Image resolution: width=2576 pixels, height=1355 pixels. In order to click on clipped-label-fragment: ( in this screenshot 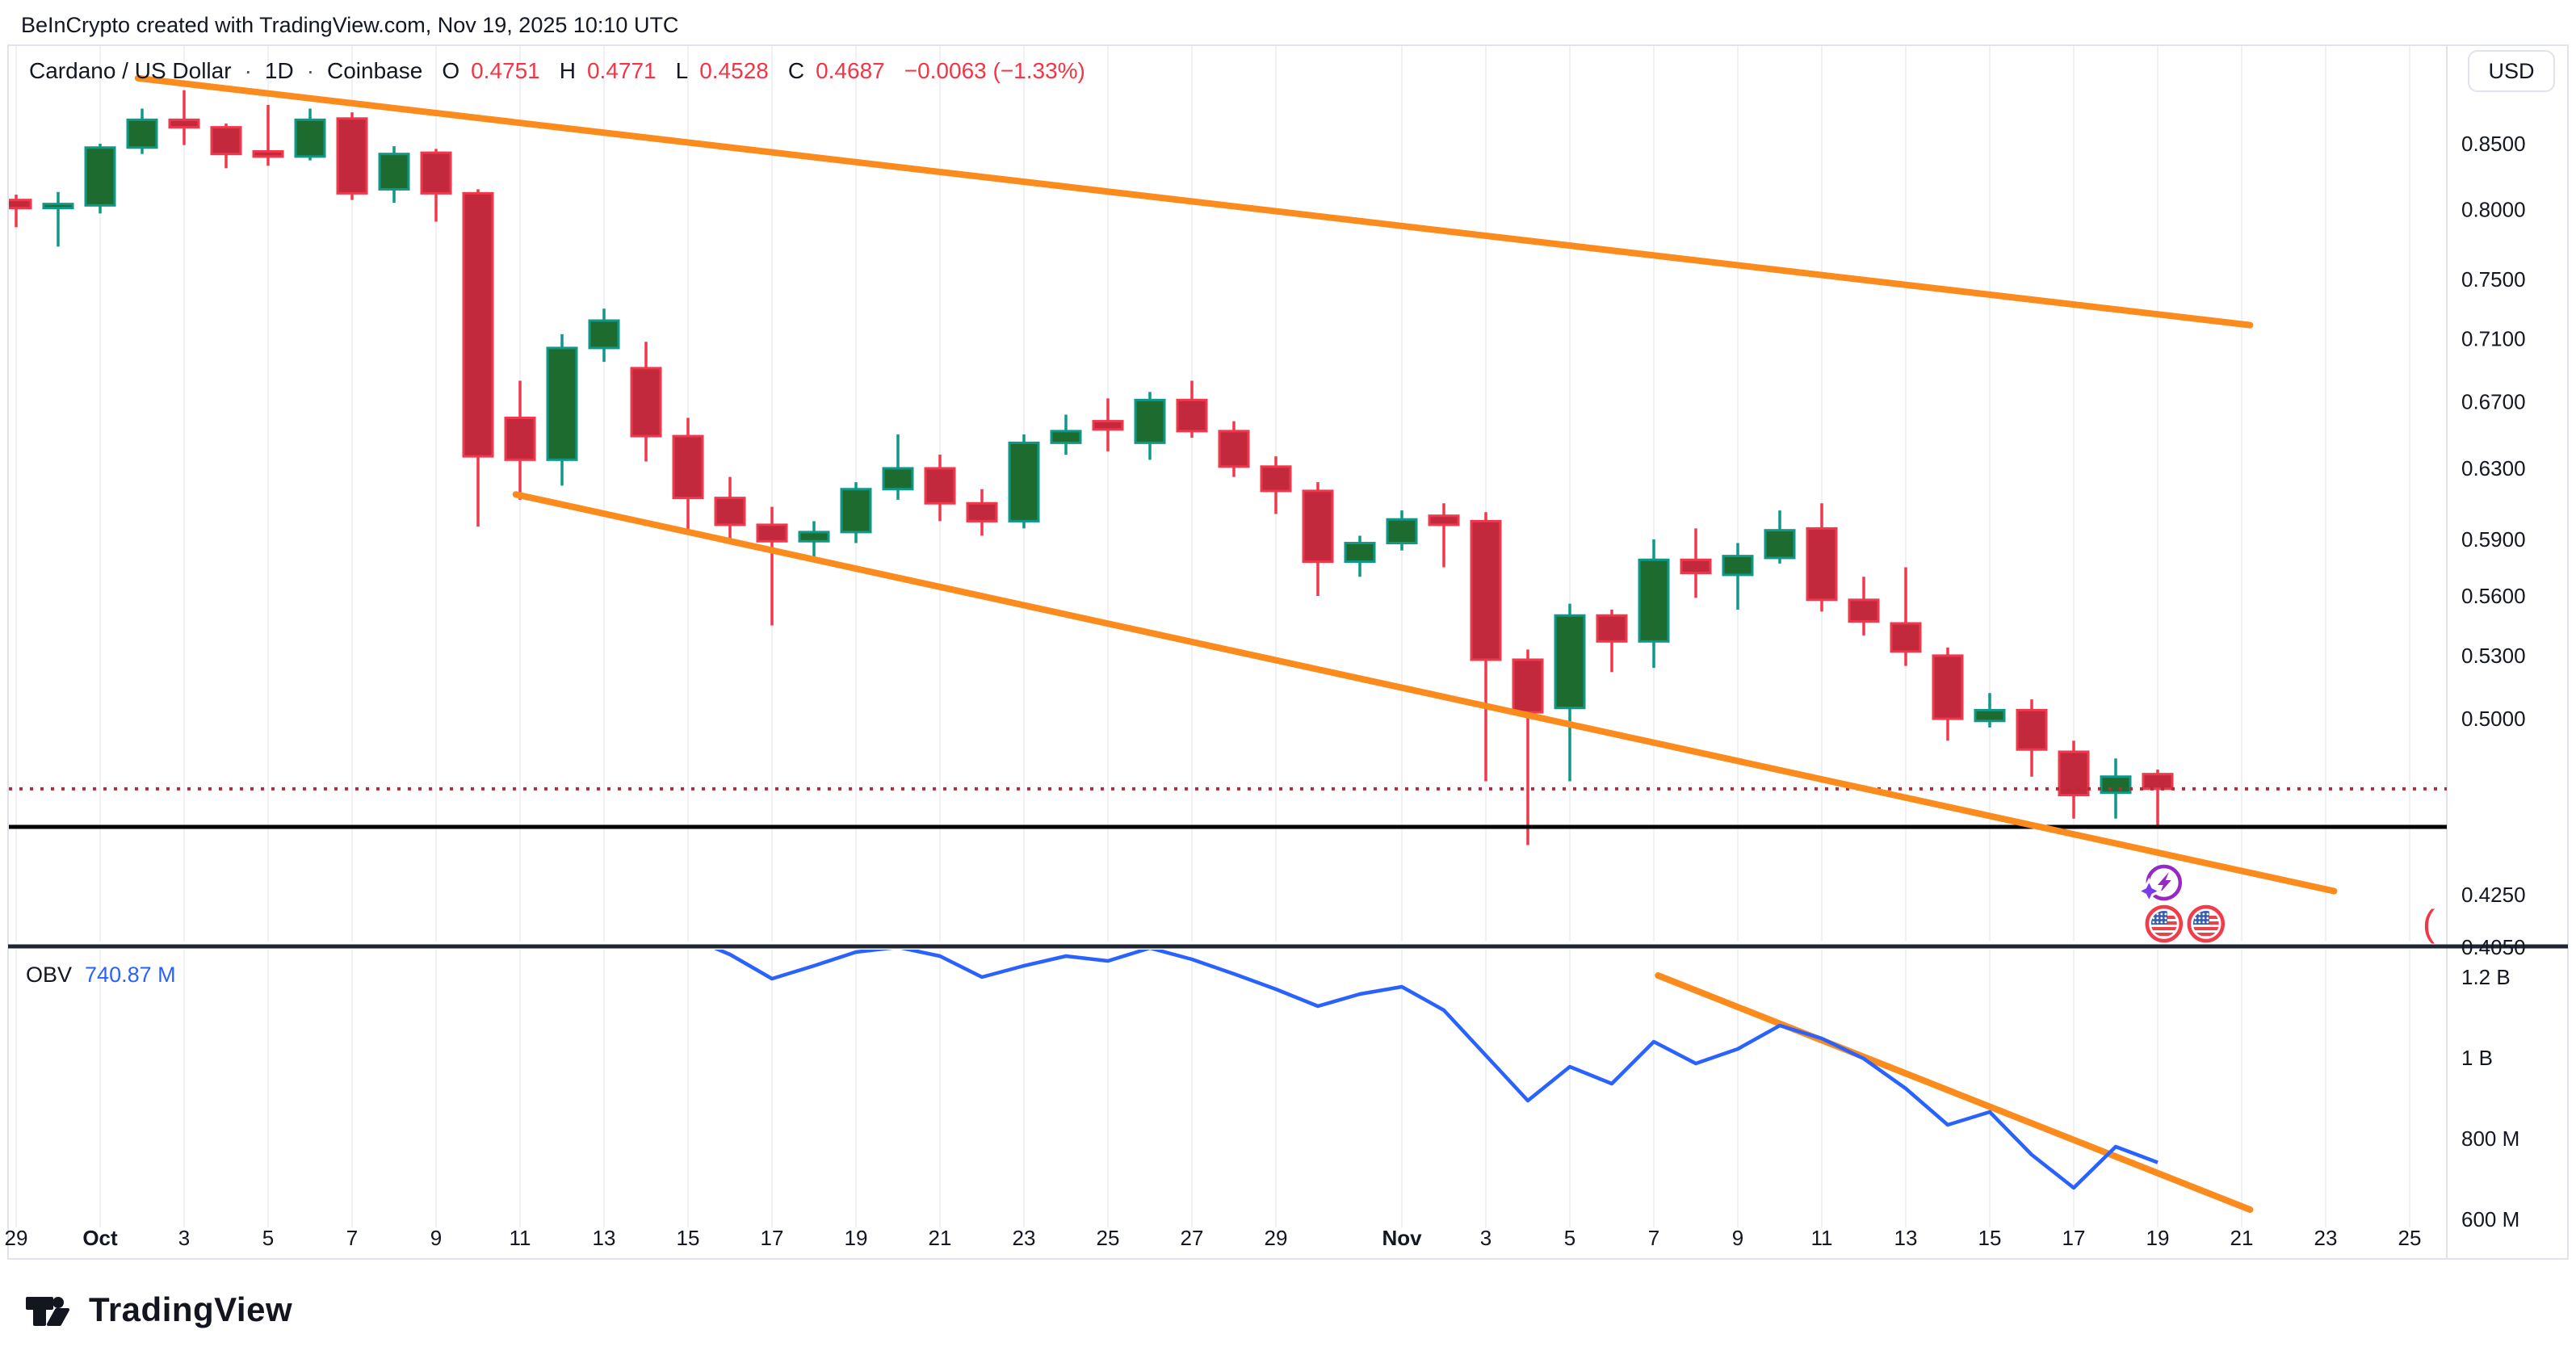, I will do `click(2429, 923)`.